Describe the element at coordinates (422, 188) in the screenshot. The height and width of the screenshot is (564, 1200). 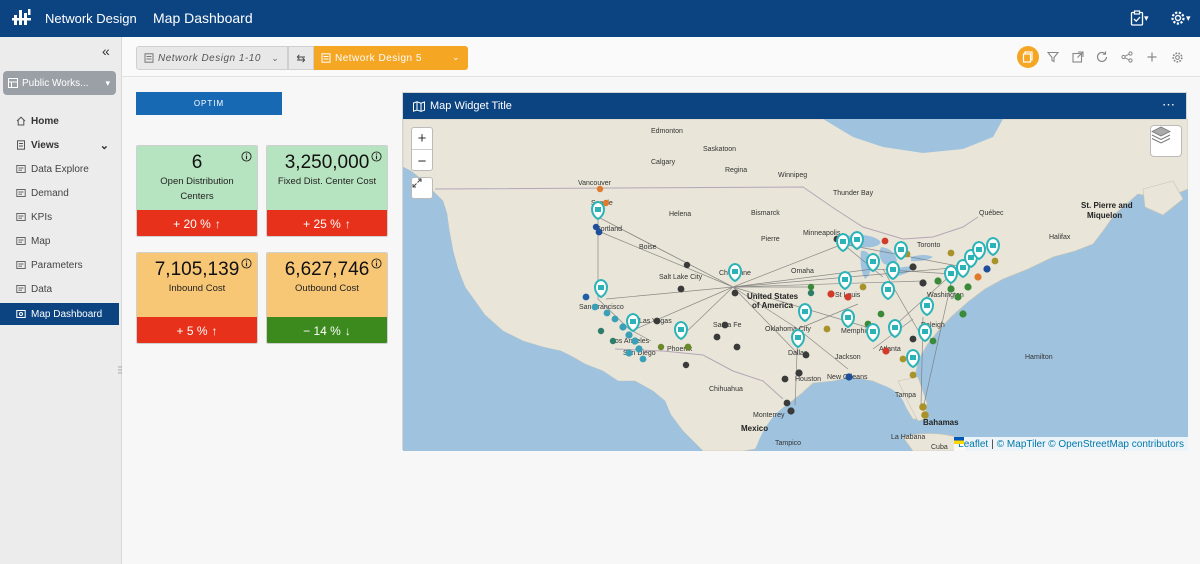
I see `fullscreen-button` at that location.